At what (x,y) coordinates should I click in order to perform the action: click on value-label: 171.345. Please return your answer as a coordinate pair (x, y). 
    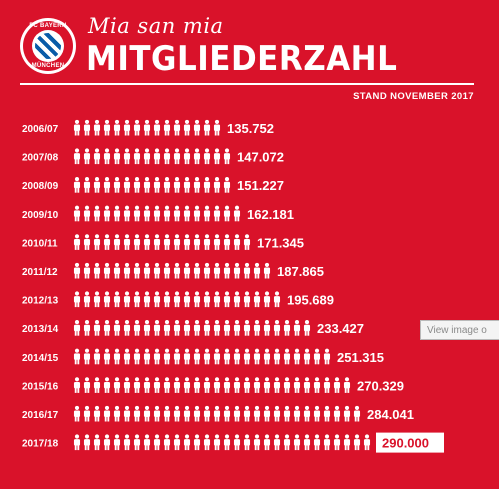
    Looking at the image, I should click on (280, 242).